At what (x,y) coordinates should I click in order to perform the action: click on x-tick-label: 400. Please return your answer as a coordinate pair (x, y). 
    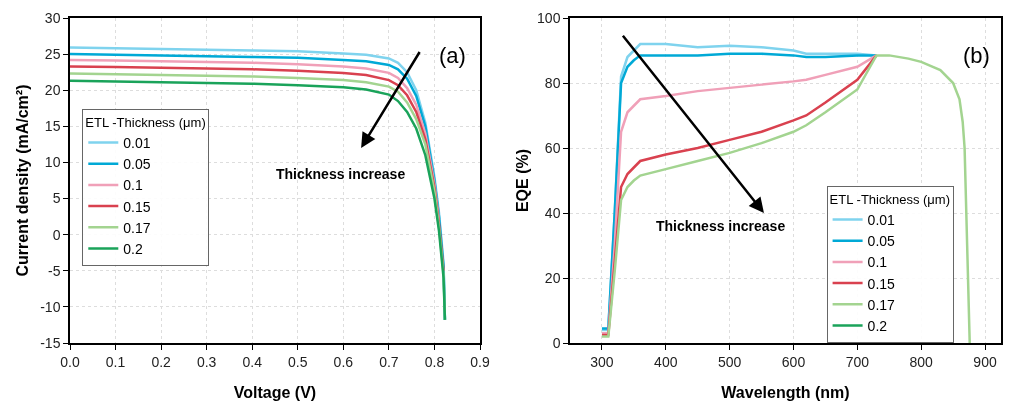
    Looking at the image, I should click on (666, 361).